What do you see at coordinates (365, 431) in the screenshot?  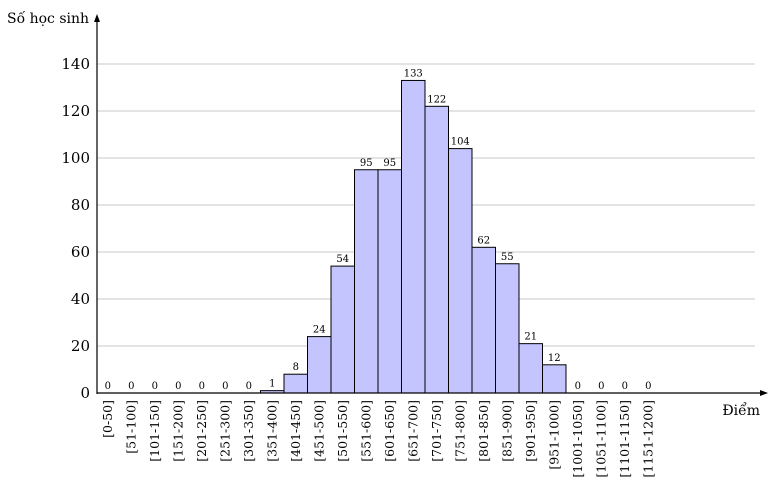 I see `x-tick-label: [551-600]` at bounding box center [365, 431].